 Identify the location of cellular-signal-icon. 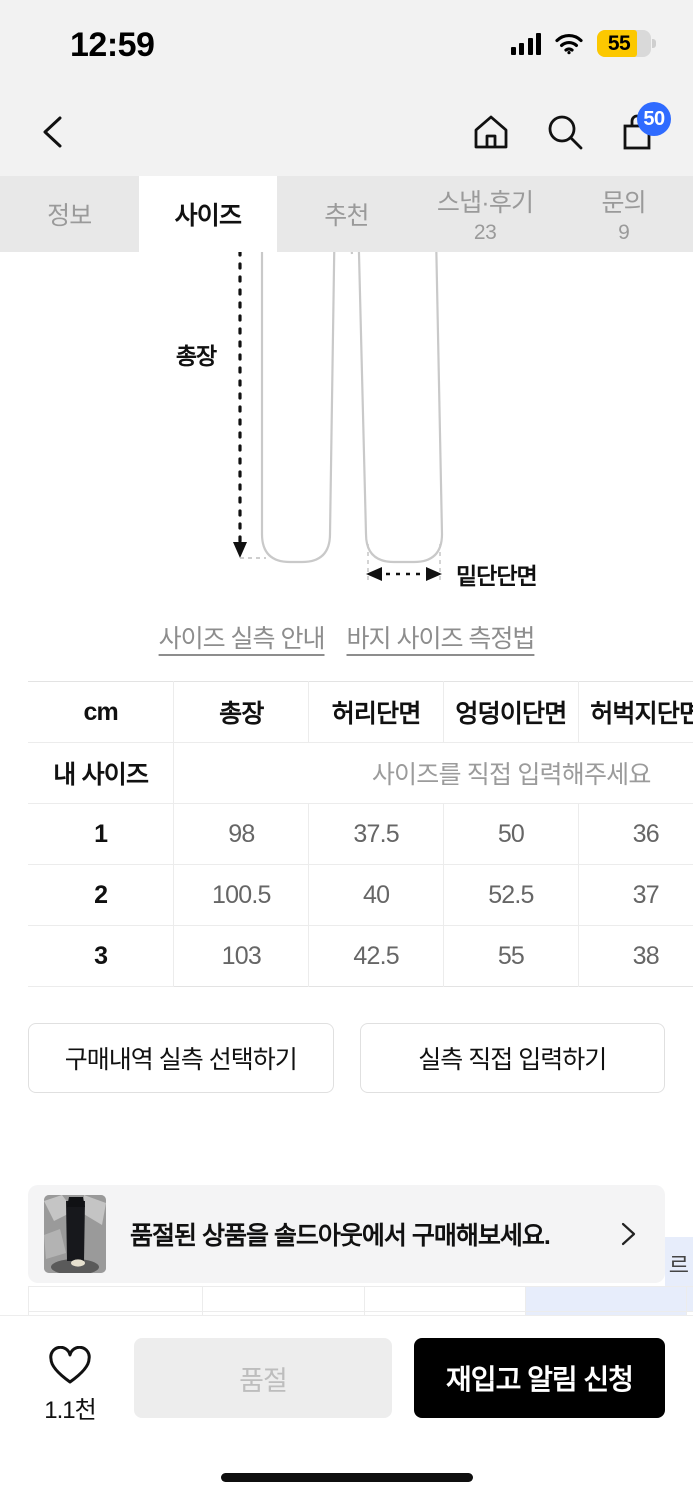
(525, 43).